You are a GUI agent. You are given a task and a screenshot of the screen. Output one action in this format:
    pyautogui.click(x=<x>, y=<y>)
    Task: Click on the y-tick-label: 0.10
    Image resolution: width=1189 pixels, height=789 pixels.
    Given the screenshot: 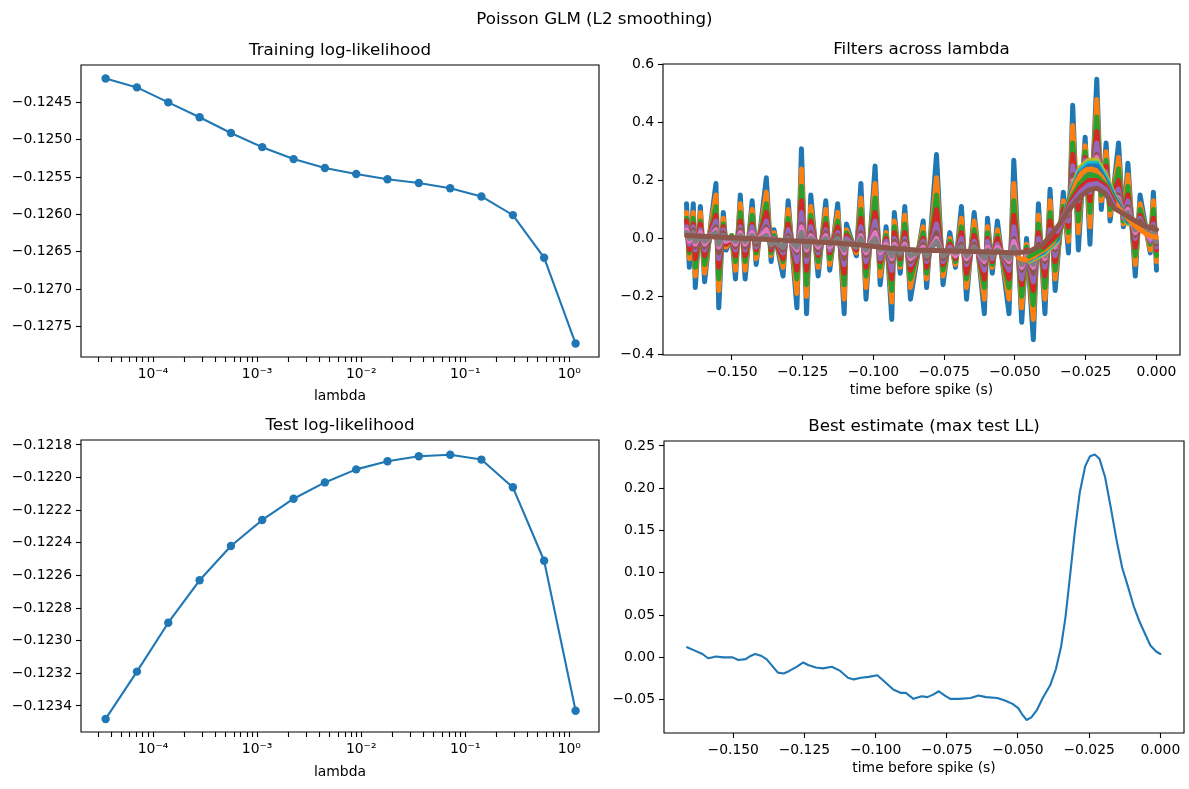 What is the action you would take?
    pyautogui.click(x=639, y=571)
    